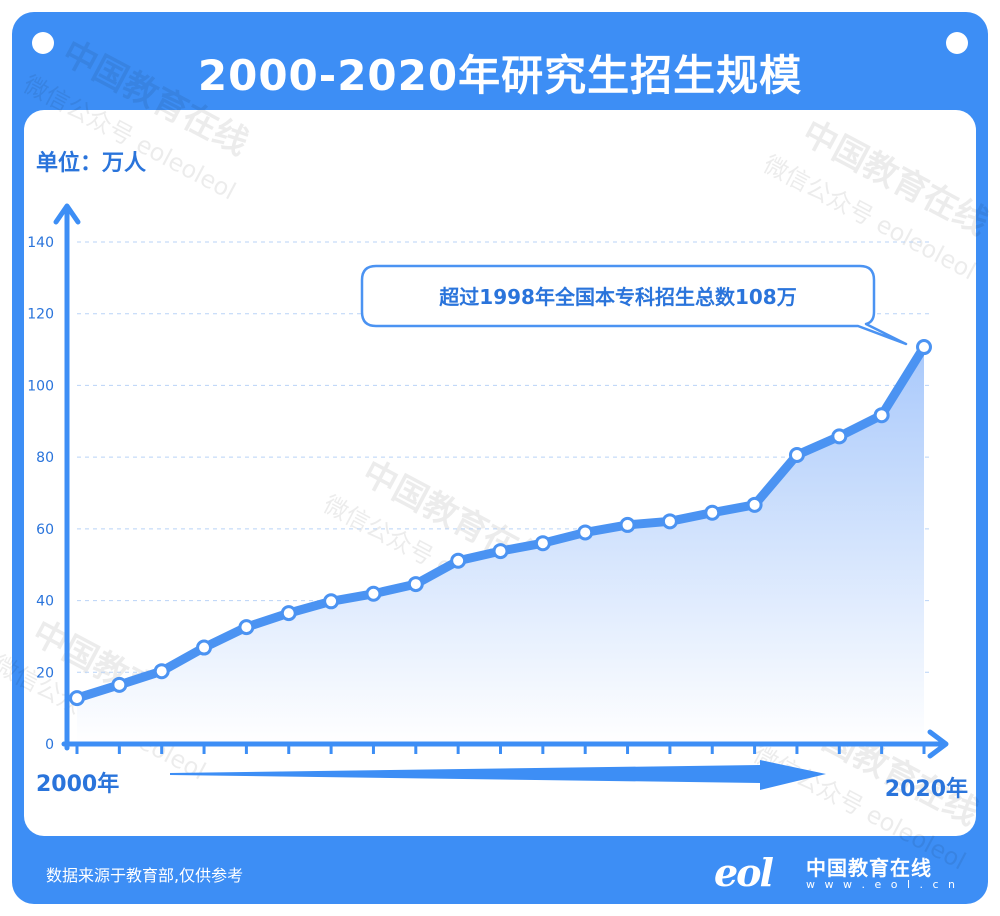  I want to click on y-tick-label: 40, so click(45, 602).